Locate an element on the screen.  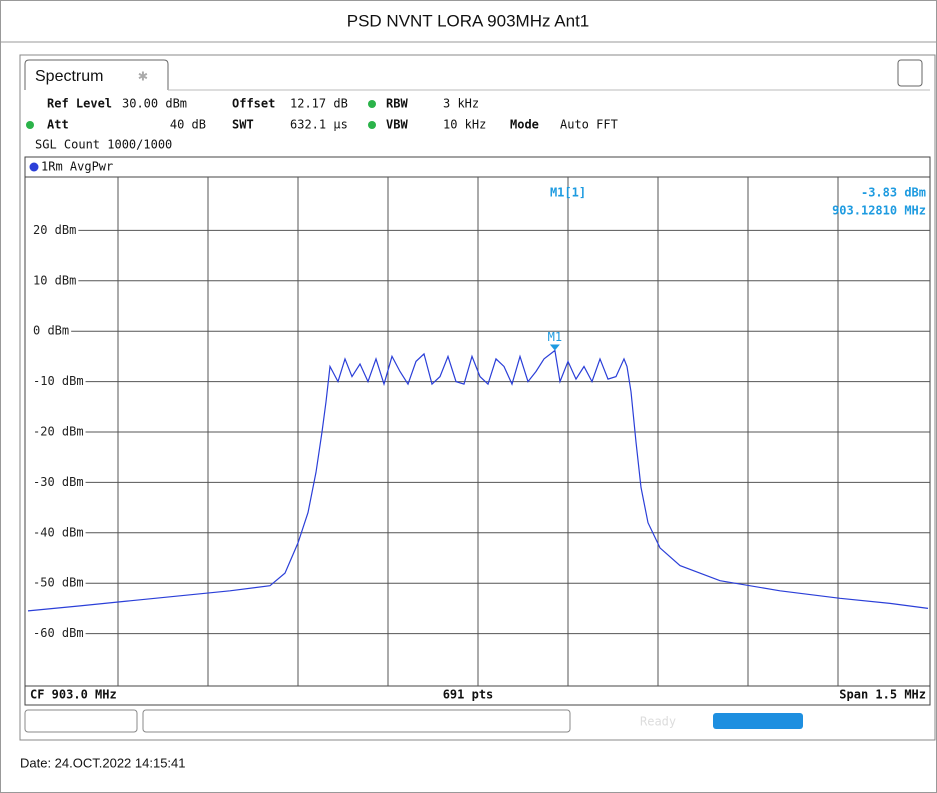
marker is located at coordinates (554, 347).